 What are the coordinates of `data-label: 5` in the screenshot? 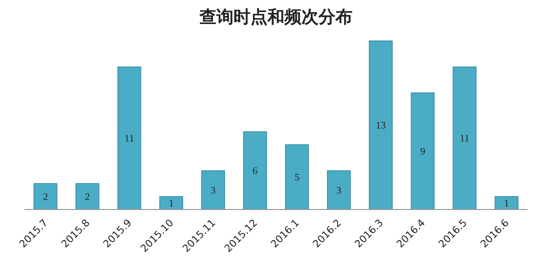 It's located at (297, 178).